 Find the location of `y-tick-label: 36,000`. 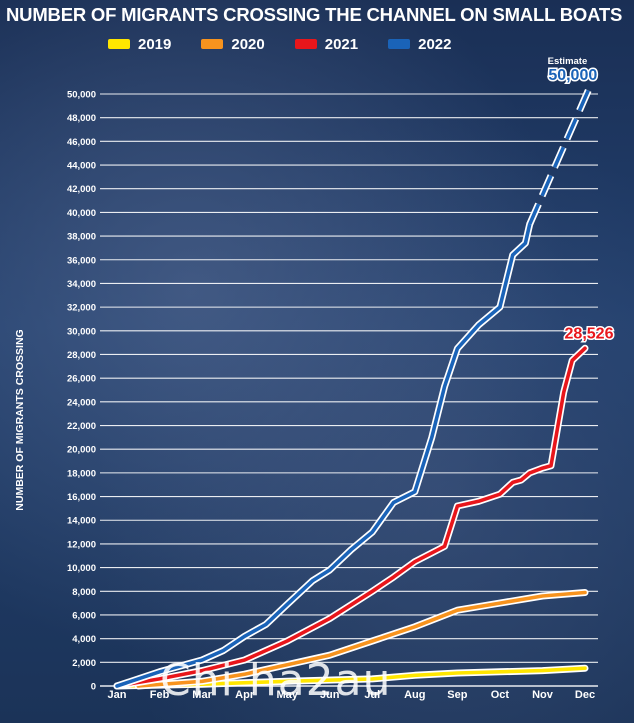

y-tick-label: 36,000 is located at coordinates (81, 260).